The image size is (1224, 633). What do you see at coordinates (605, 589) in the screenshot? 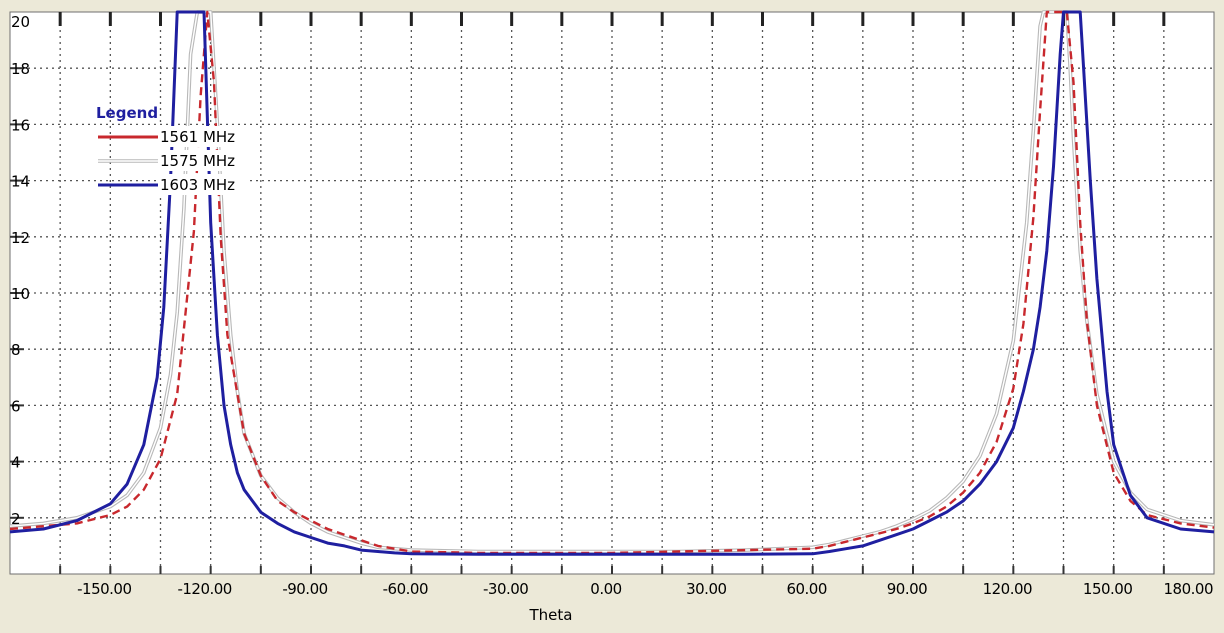
I see `x-tick-label: 0.00` at bounding box center [605, 589].